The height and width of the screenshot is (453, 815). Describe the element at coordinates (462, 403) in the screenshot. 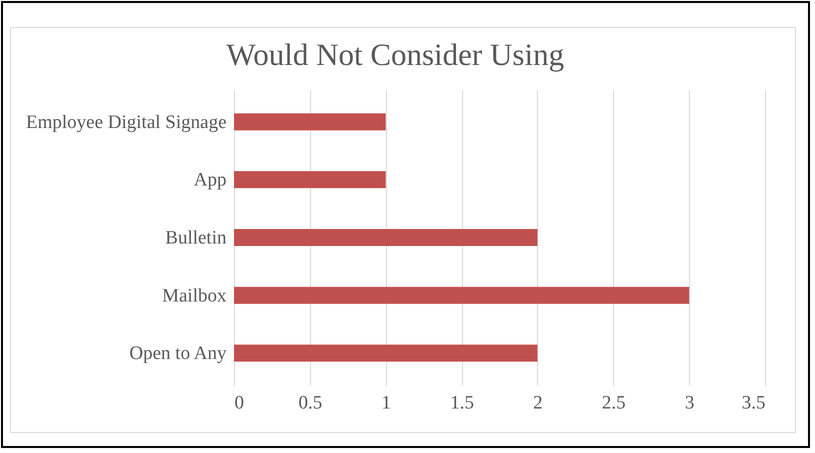

I see `x-tick-label: 1.5` at that location.